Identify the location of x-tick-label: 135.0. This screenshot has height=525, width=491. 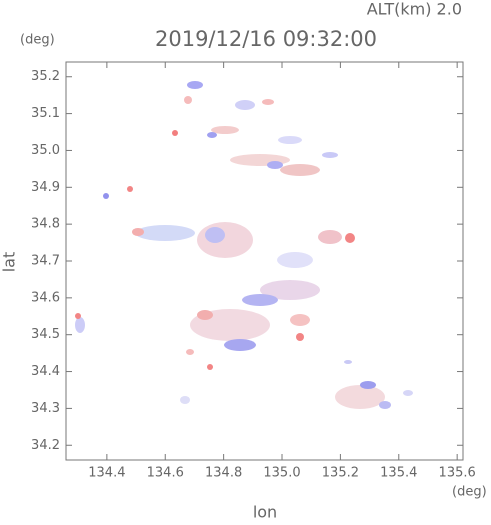
(281, 473).